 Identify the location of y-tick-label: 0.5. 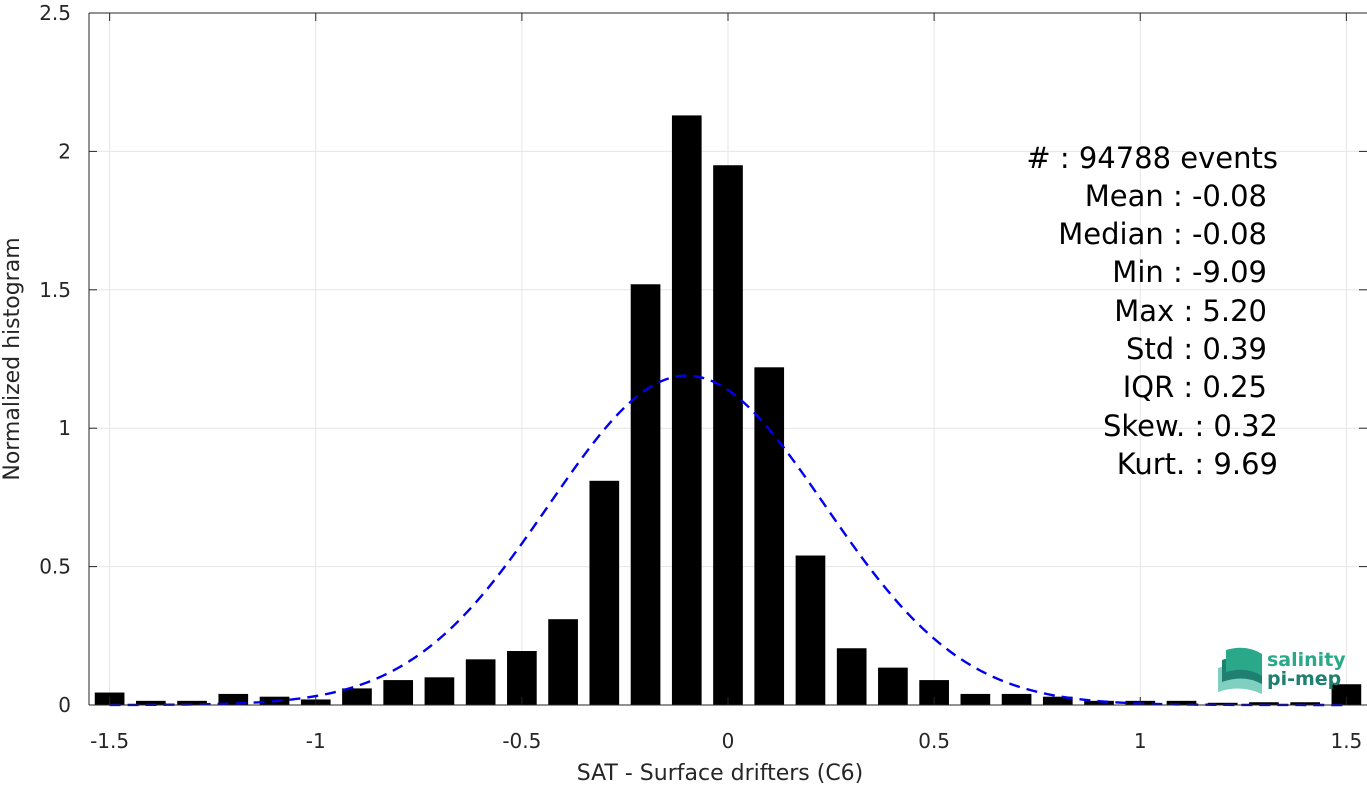
(55, 567).